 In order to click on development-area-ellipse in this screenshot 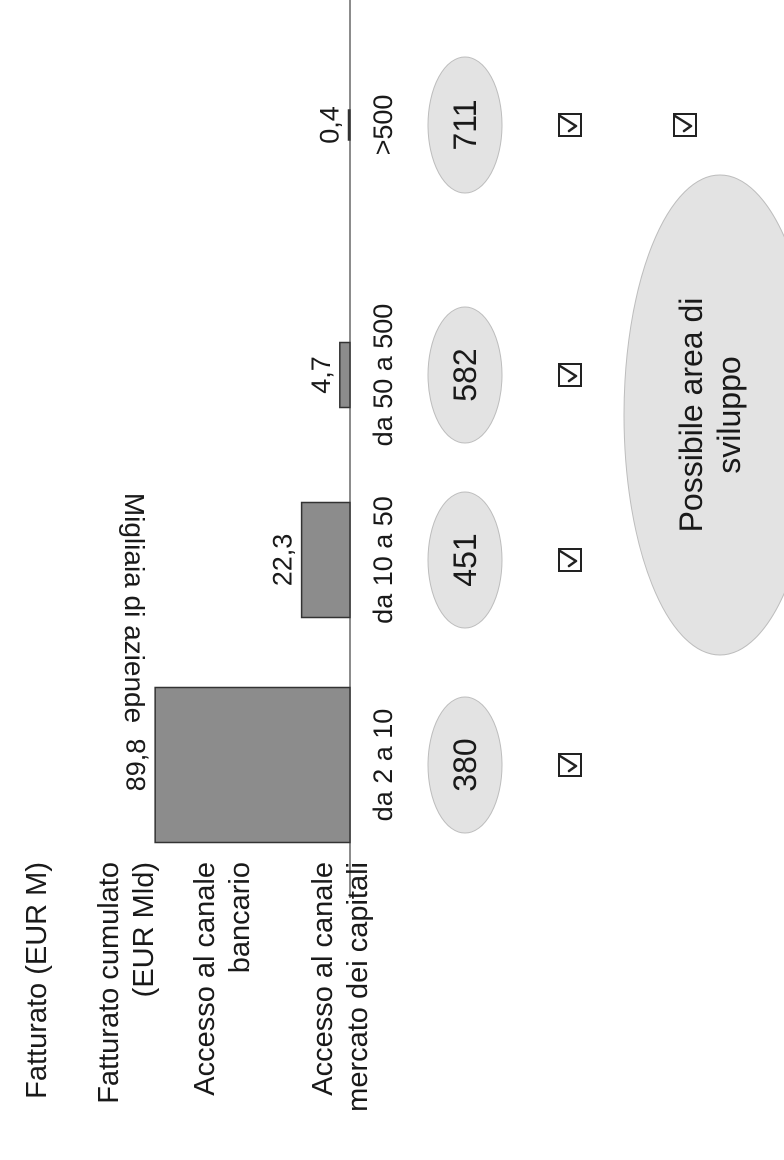, I will do `click(703, 415)`.